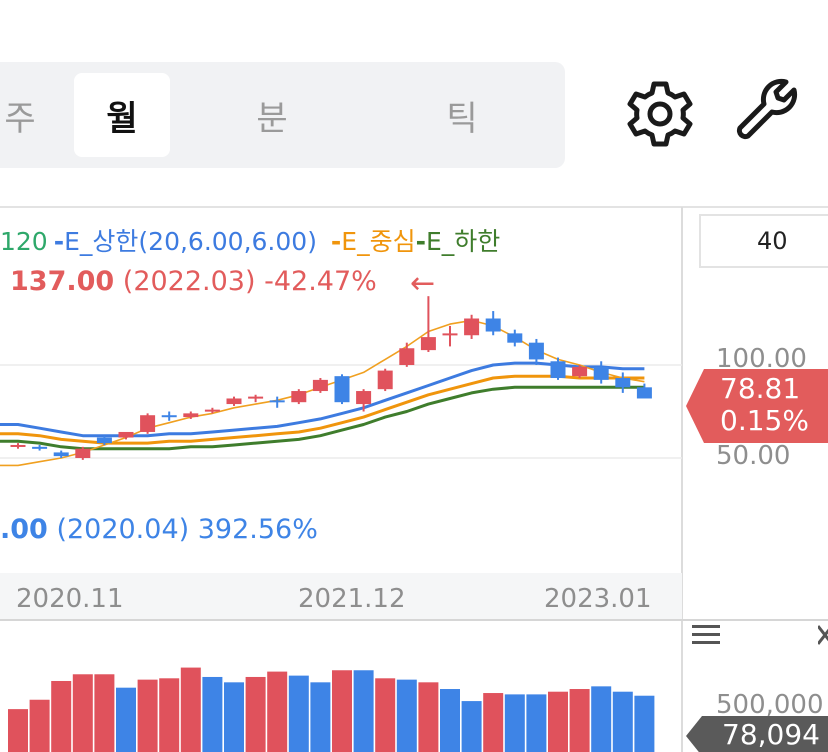 The width and height of the screenshot is (828, 752). I want to click on high-detail: (2022.03) -42.47%, so click(249, 281).